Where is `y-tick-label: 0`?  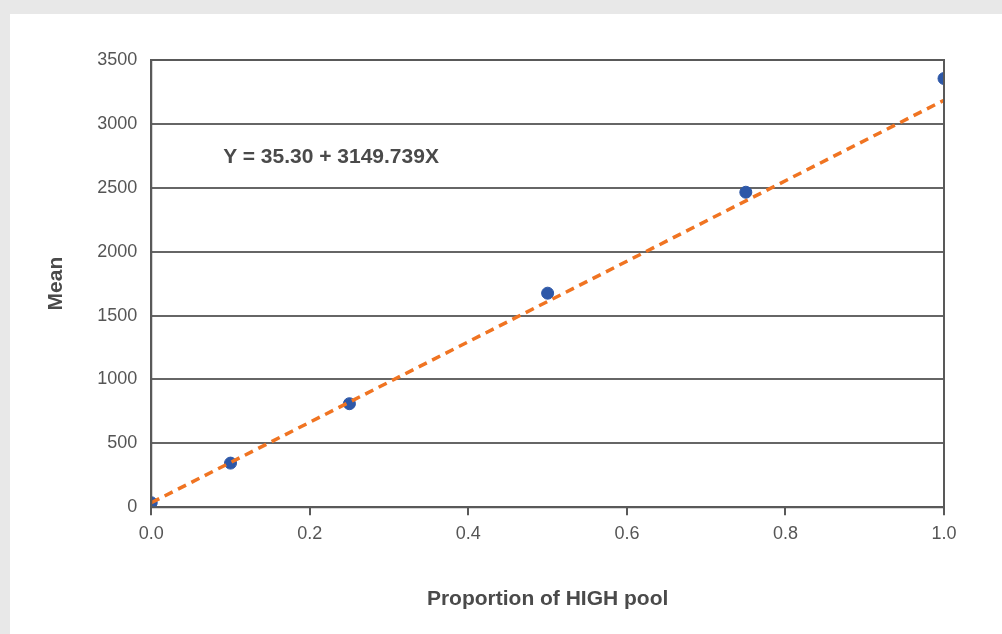 y-tick-label: 0 is located at coordinates (132, 506).